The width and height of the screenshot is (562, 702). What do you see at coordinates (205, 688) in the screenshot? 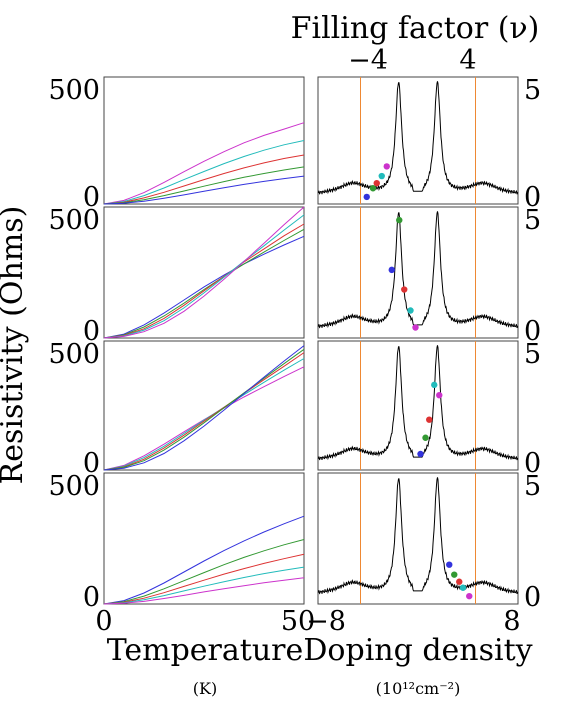
I see `left-x-axis-unit: (K)` at bounding box center [205, 688].